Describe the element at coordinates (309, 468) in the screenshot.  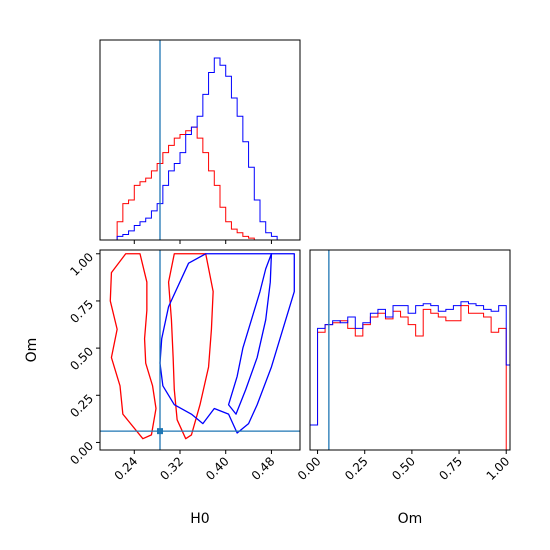
I see `om-histogram-tick-label: 0.00` at that location.